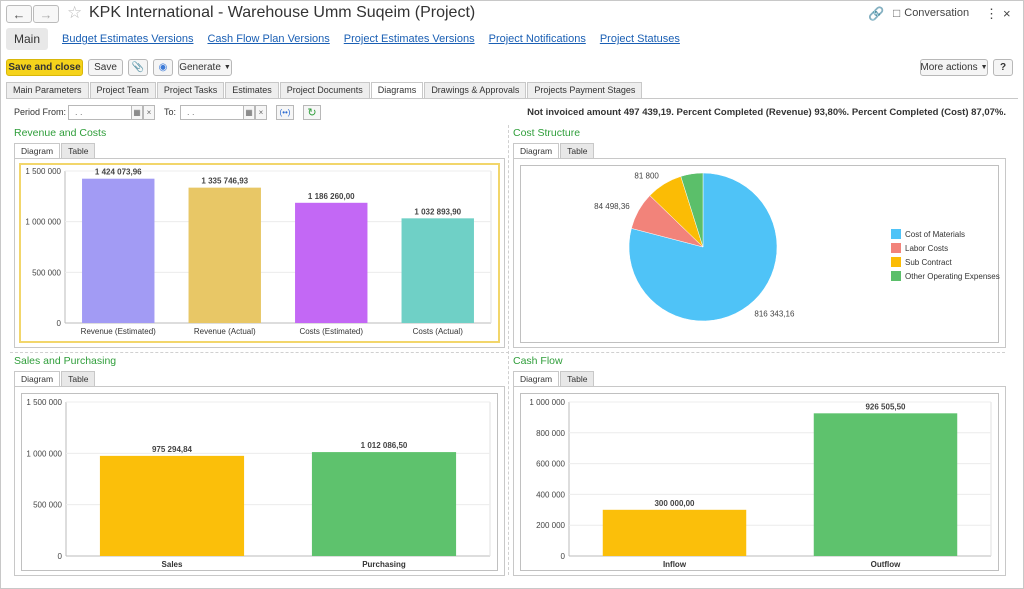  I want to click on data-label: 1 335 746,93, so click(224, 181).